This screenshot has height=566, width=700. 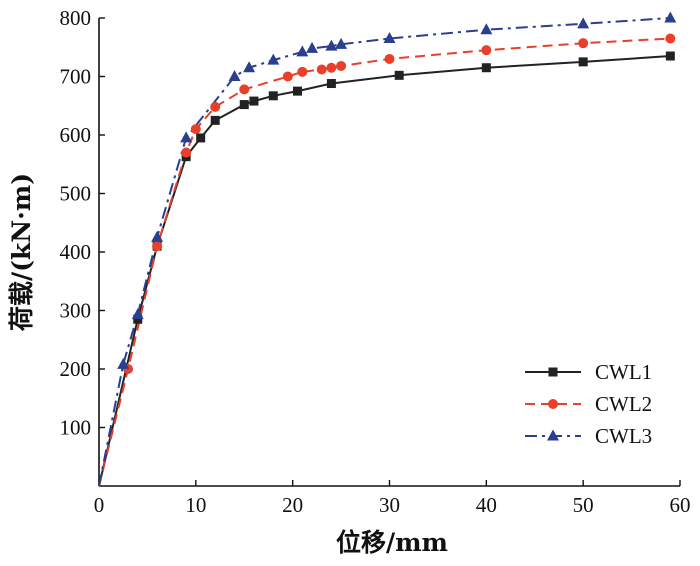 What do you see at coordinates (486, 505) in the screenshot?
I see `x-tick-label: 40` at bounding box center [486, 505].